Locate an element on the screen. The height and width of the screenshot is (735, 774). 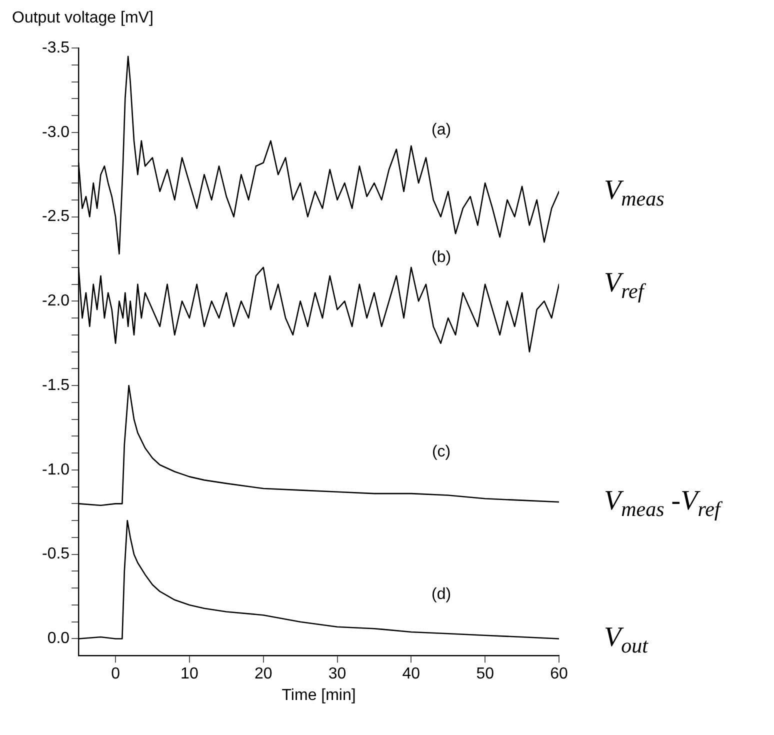
x-tick-label: 50 is located at coordinates (485, 674).